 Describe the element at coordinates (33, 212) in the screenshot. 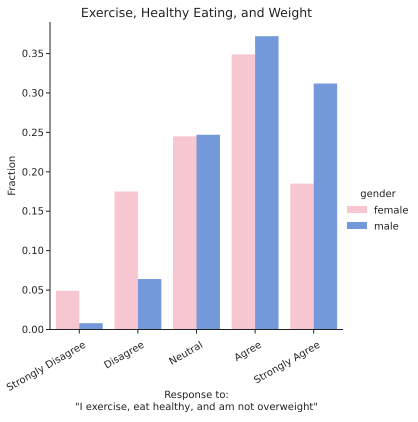

I see `y-tick-label: 0.15` at that location.